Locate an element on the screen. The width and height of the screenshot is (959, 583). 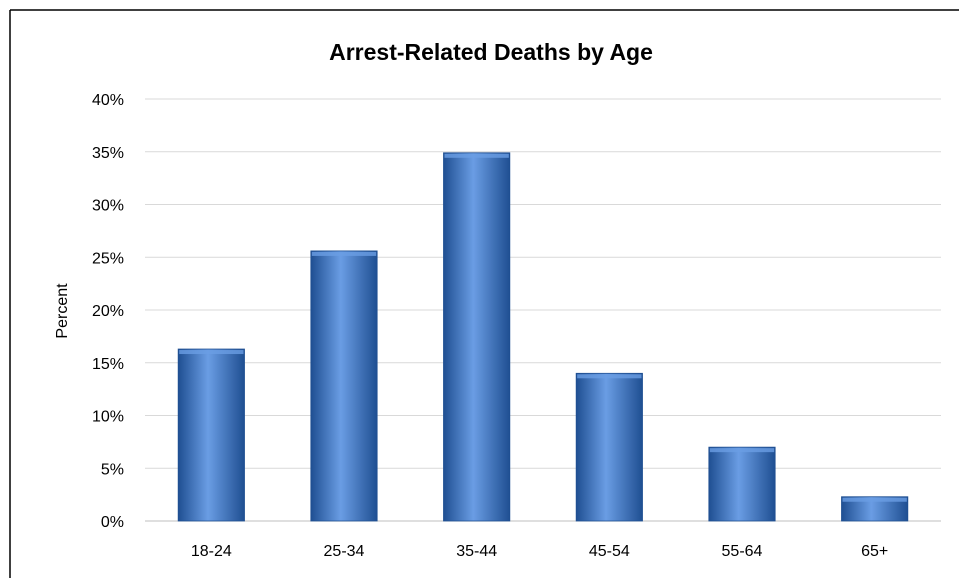
y-tick-label: 25% is located at coordinates (108, 258).